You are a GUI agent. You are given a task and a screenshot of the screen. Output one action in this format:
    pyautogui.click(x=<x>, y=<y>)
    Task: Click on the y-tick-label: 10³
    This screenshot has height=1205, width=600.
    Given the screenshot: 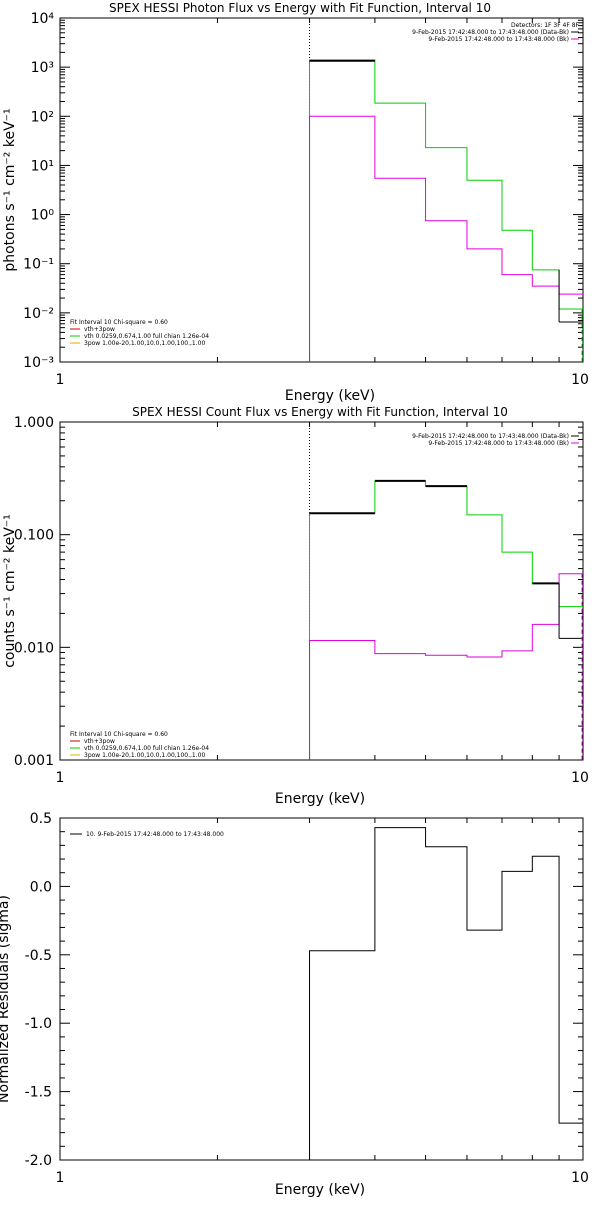 What is the action you would take?
    pyautogui.click(x=42, y=68)
    